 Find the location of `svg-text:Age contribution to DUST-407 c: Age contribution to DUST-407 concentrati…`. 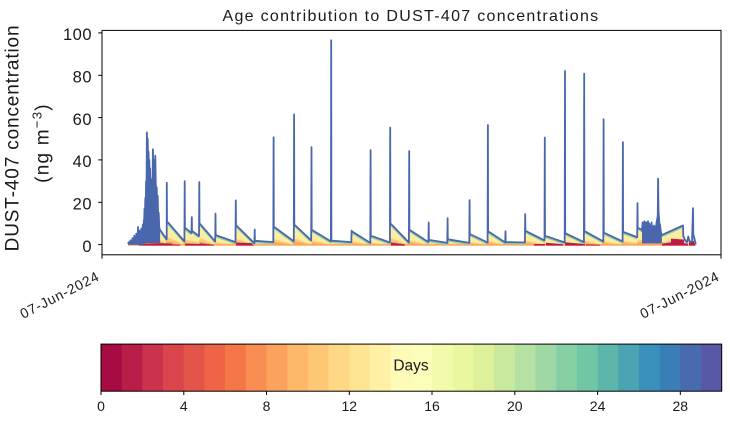

svg-text:Age contribution to DUST-407 c: Age contribution to DUST-407 concentrati… is located at coordinates (411, 16).